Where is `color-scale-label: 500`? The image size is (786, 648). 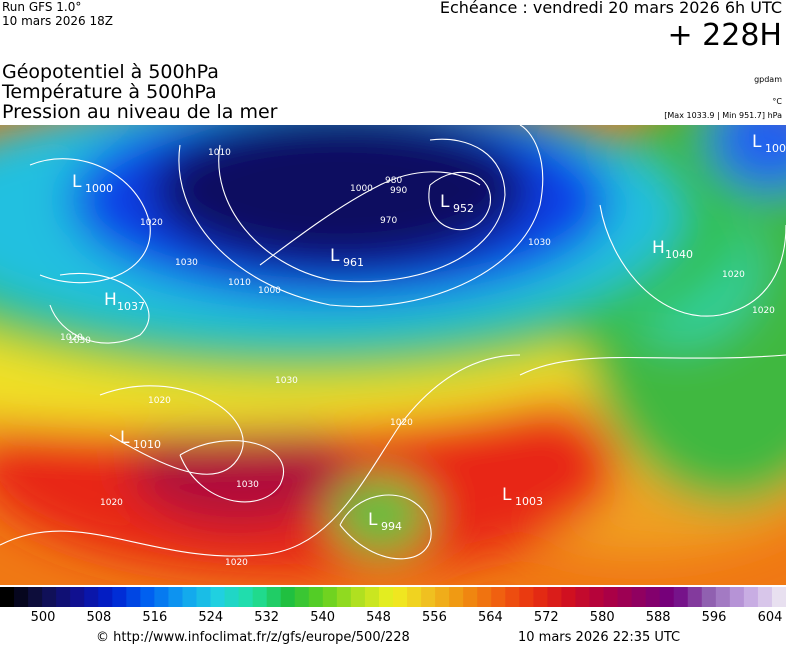
color-scale-label: 500 is located at coordinates (43, 617).